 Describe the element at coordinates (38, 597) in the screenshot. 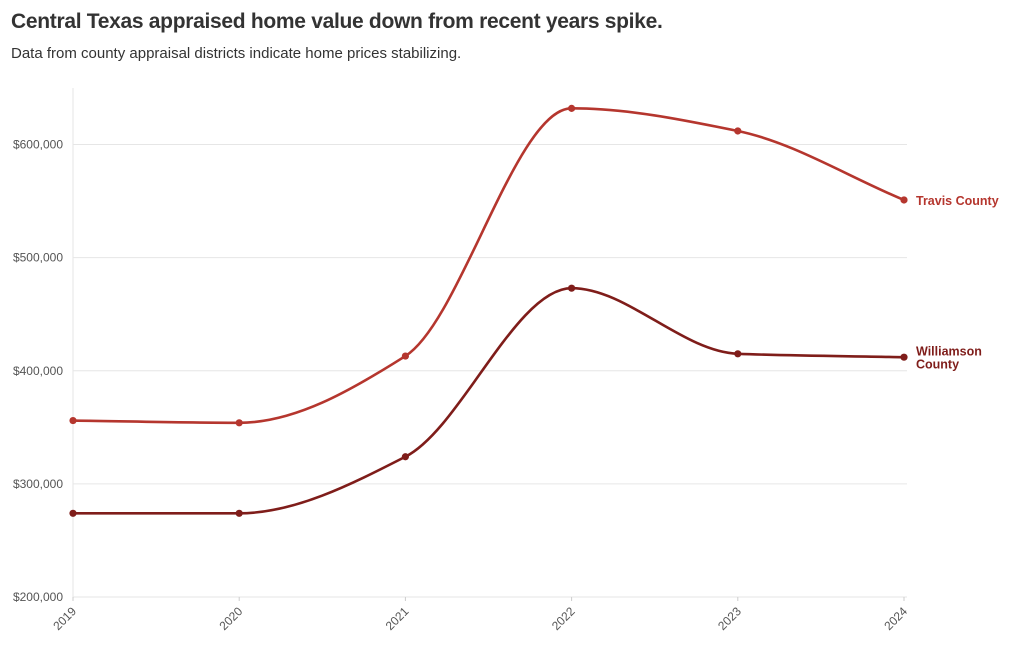

I see `y-tick-label: $200,000` at that location.